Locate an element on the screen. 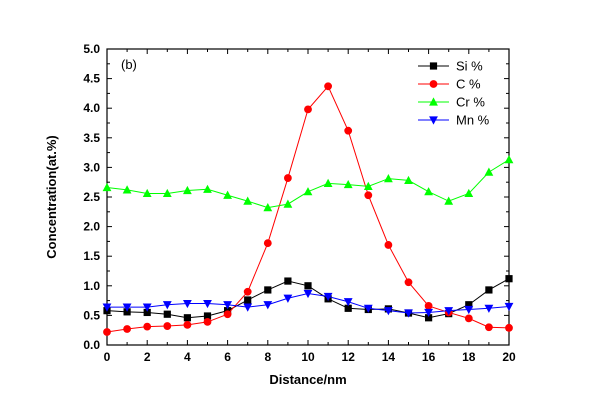 The image size is (592, 417). x-tick-label: 10 is located at coordinates (308, 357).